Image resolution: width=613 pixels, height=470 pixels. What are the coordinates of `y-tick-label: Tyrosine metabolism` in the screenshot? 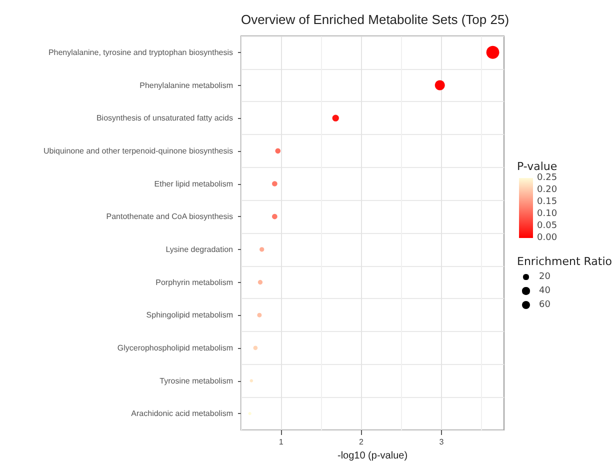 It's located at (197, 381).